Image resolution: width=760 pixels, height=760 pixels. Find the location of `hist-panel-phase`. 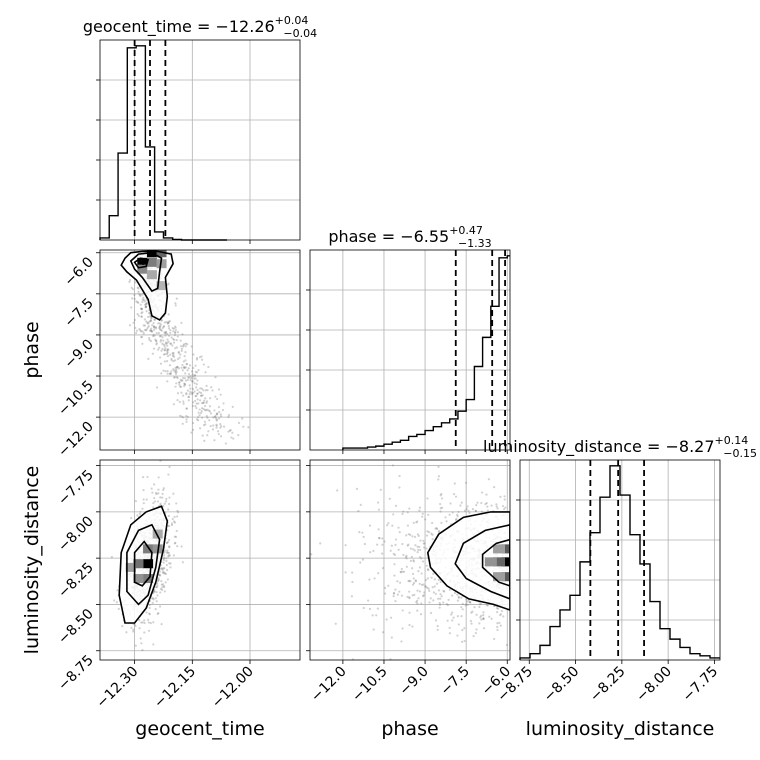

hist-panel-phase is located at coordinates (408, 350).